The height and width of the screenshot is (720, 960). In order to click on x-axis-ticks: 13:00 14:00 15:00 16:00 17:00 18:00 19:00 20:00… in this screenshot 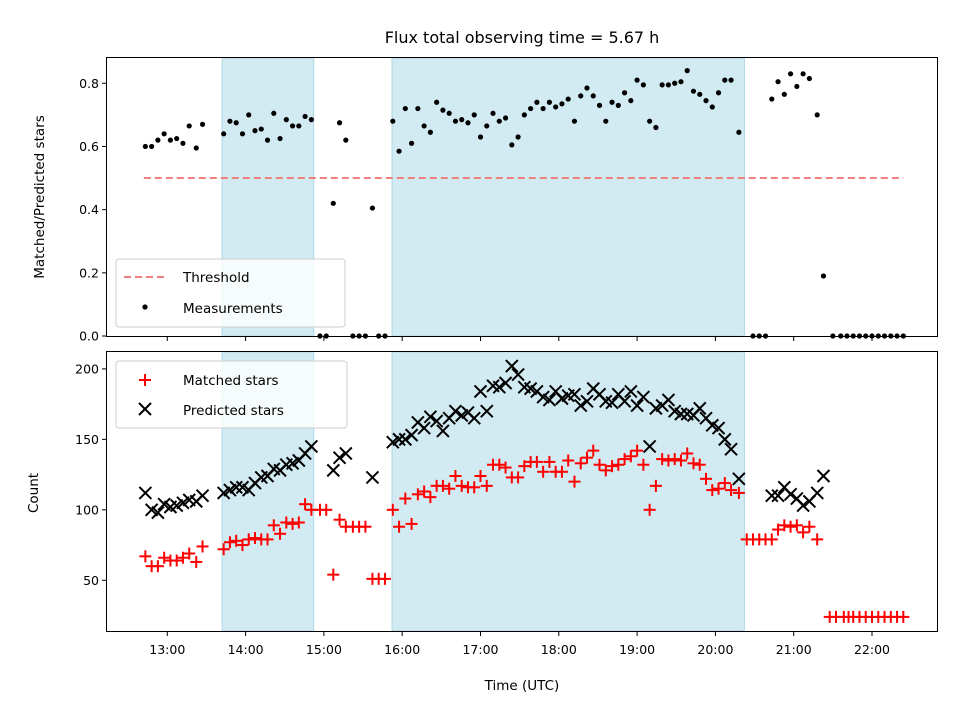, I will do `click(519, 644)`.